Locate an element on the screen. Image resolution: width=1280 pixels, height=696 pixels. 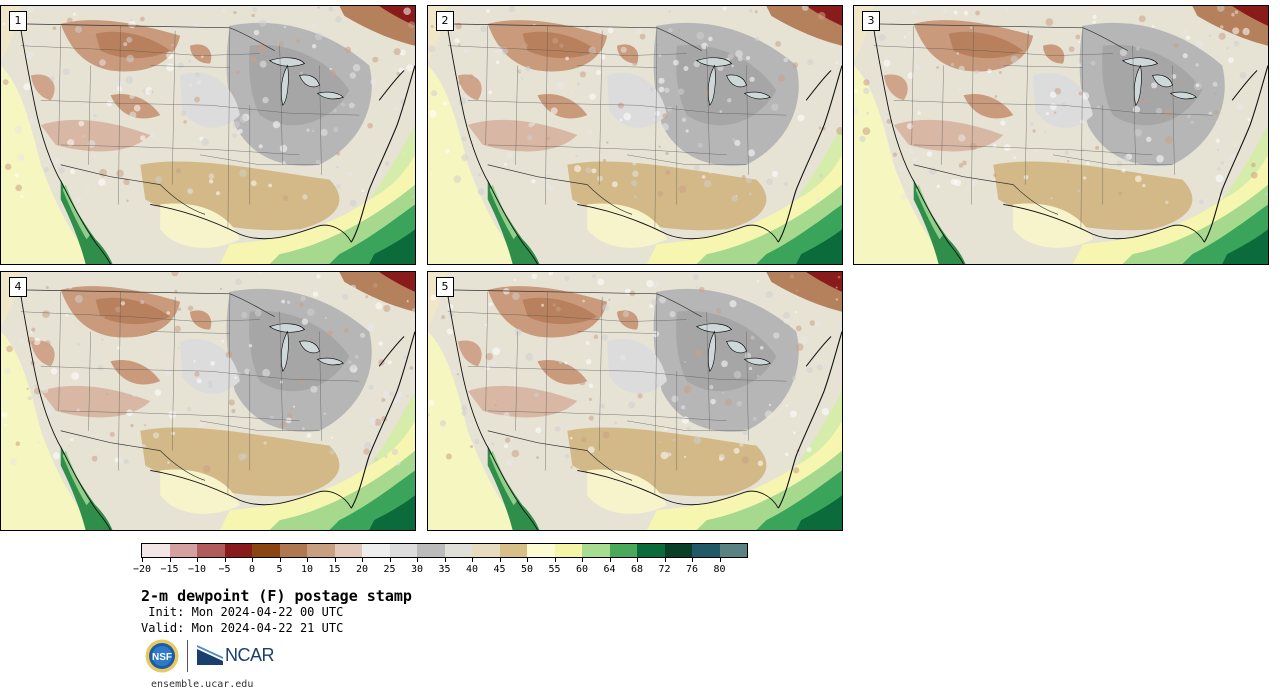
colorbar-tick-label: −15 is located at coordinates (169, 569).